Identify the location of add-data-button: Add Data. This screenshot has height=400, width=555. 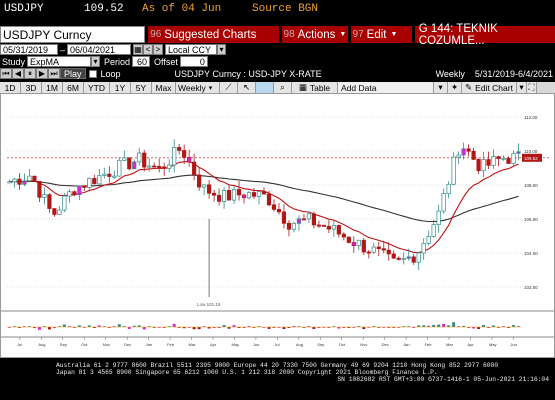
(386, 87).